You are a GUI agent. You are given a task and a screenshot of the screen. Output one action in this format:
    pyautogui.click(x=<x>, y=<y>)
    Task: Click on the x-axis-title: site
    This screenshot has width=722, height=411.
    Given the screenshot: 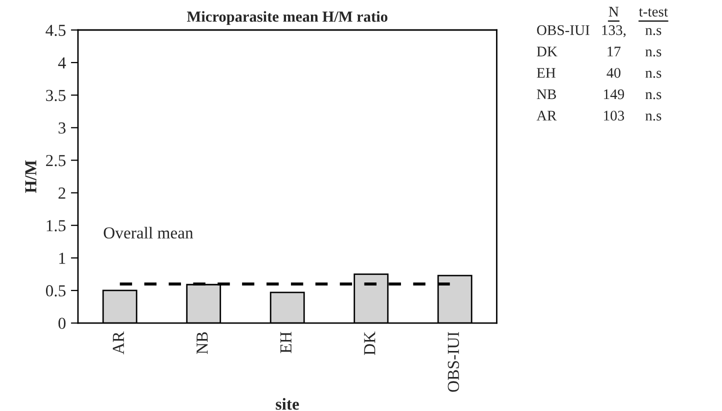 What is the action you would take?
    pyautogui.click(x=287, y=404)
    